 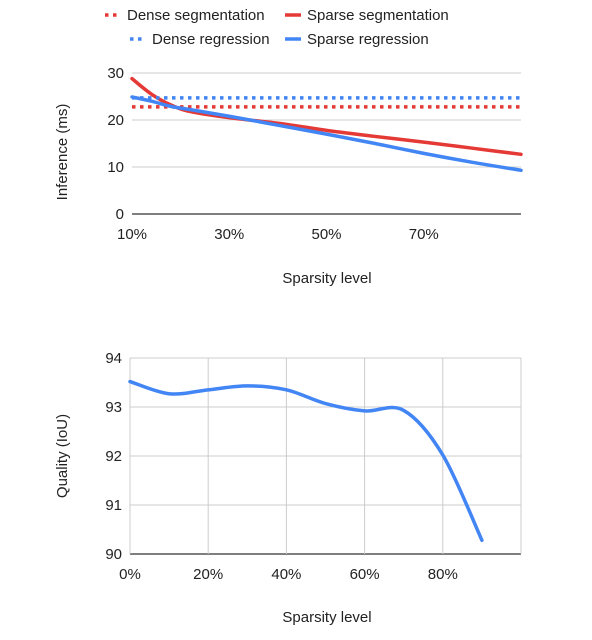 What do you see at coordinates (62, 456) in the screenshot?
I see `quality-y-axis-title: Quality (IoU)` at bounding box center [62, 456].